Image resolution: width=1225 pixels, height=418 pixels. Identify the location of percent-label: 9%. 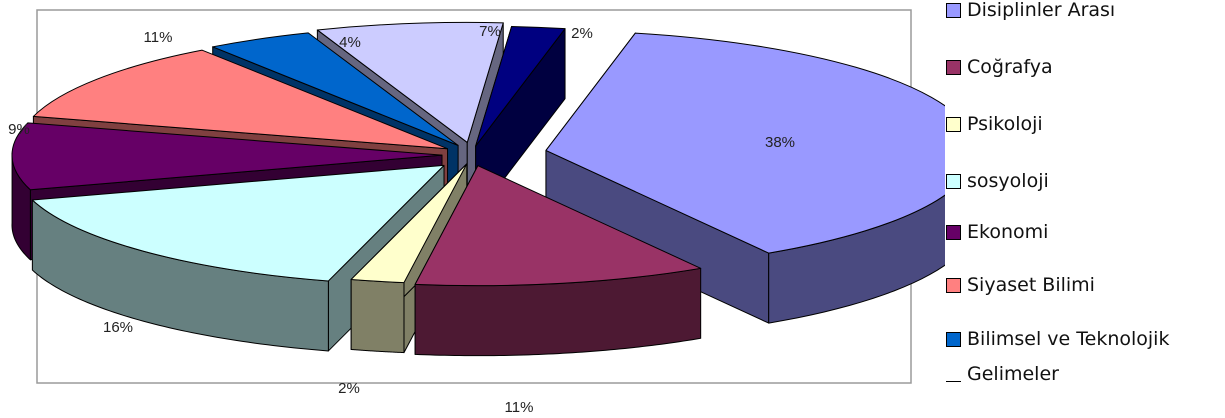
(19, 129).